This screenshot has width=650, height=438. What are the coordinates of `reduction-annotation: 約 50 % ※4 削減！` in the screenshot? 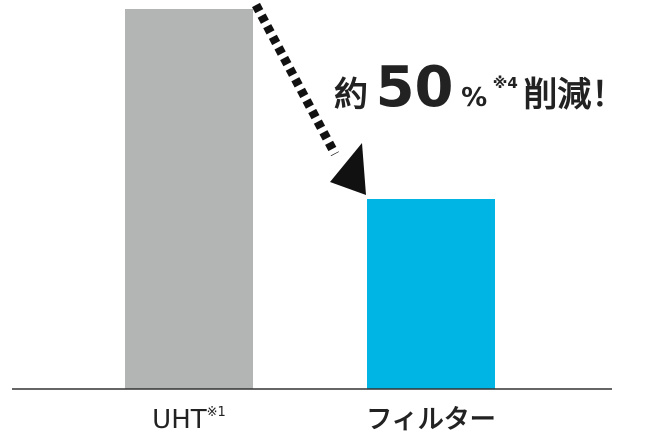 It's located at (479, 87).